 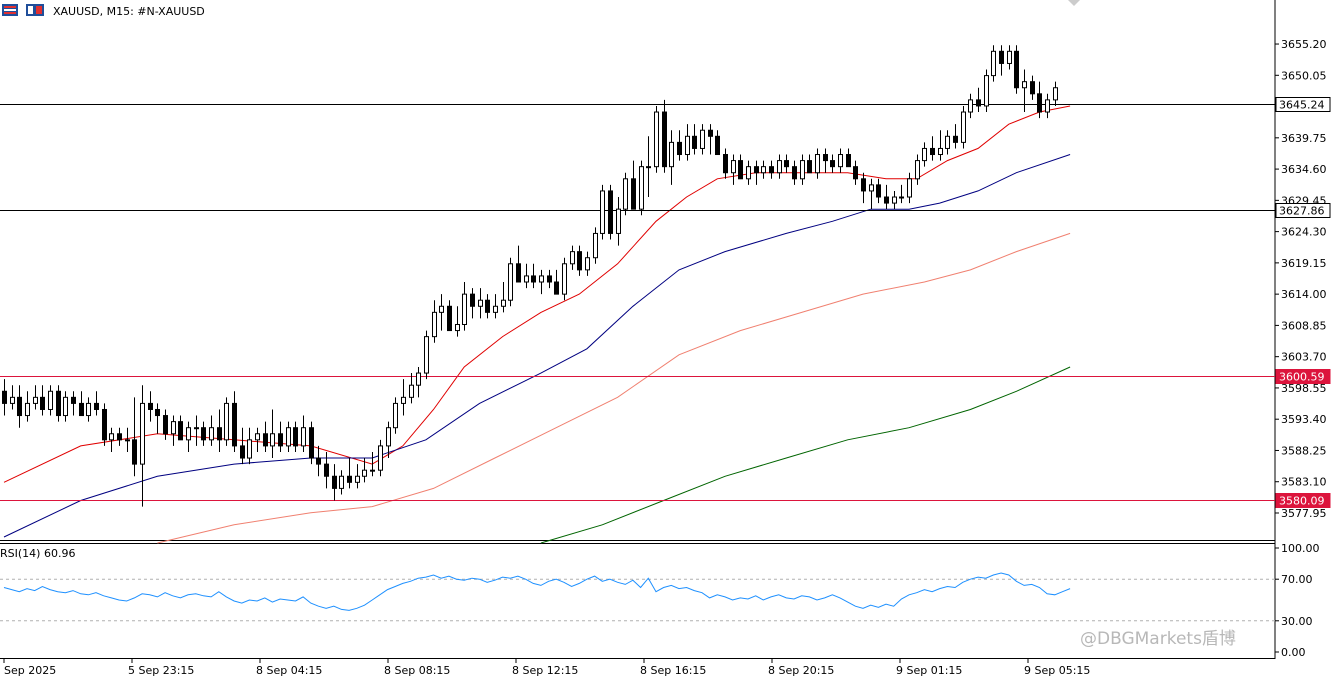 What do you see at coordinates (10, 10) in the screenshot?
I see `menu-grid-icon` at bounding box center [10, 10].